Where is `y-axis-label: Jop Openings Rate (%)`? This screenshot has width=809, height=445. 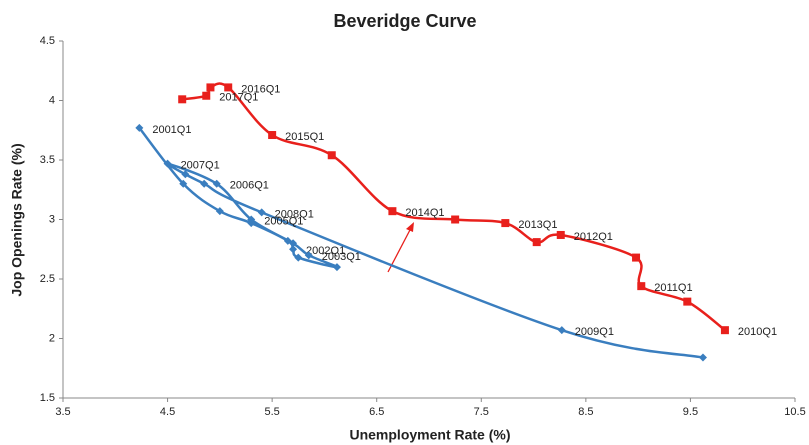 y-axis-label: Jop Openings Rate (%) is located at coordinates (17, 219).